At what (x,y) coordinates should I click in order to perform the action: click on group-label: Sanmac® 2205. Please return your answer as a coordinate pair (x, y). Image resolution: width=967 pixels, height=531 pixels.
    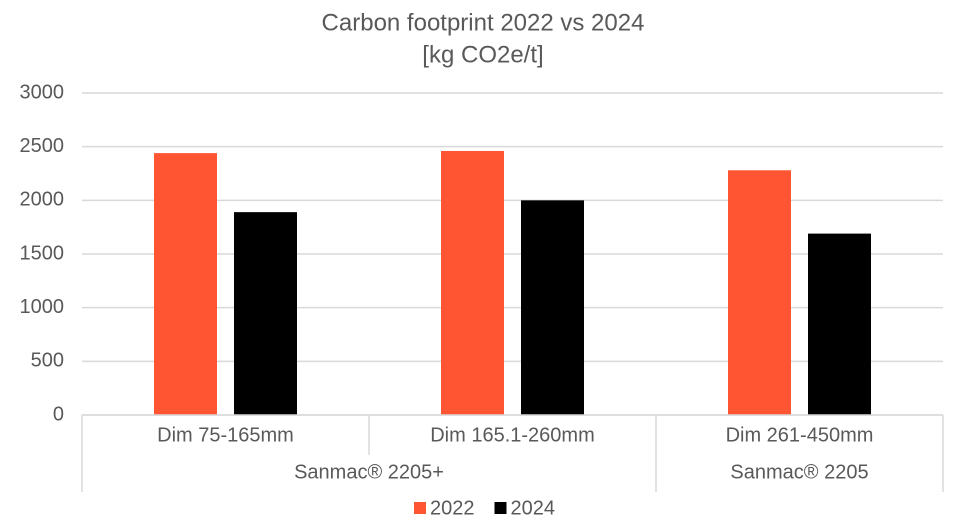
    Looking at the image, I should click on (799, 472).